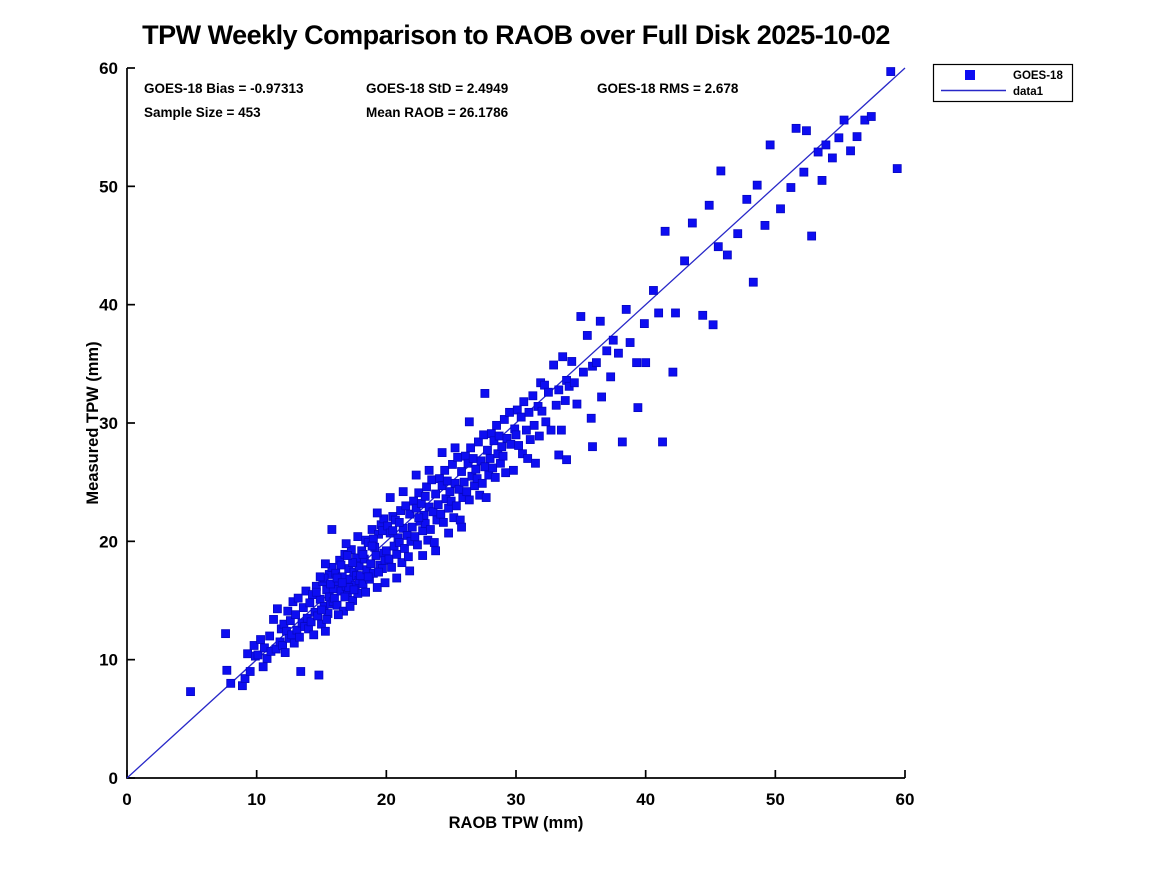 The width and height of the screenshot is (1167, 875). Describe the element at coordinates (256, 799) in the screenshot. I see `x-tick-label: 10` at that location.